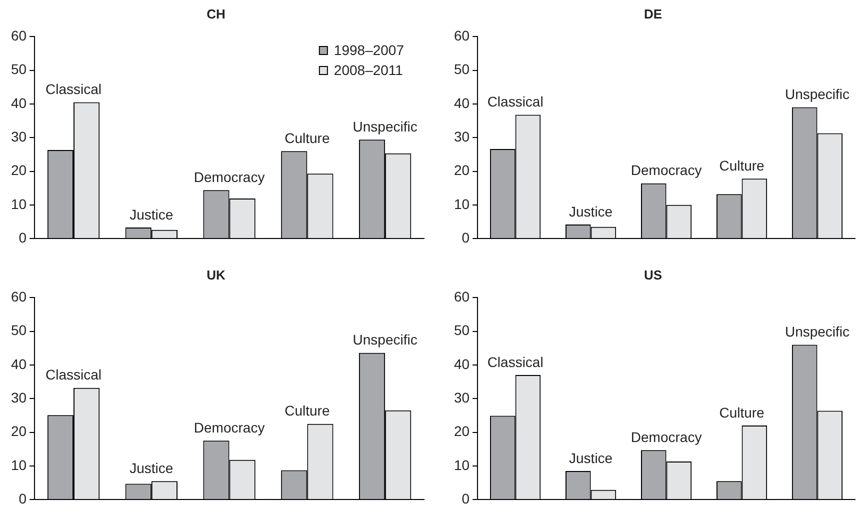  Describe the element at coordinates (653, 274) in the screenshot. I see `chart-title: US` at that location.